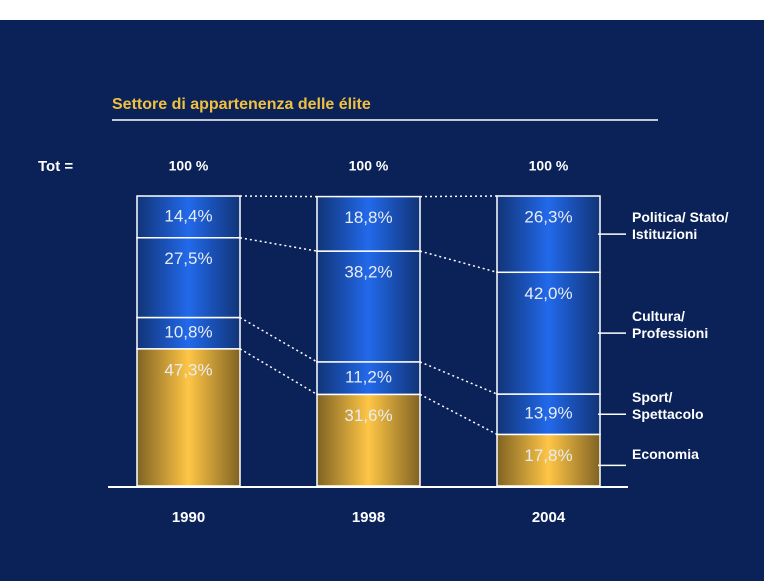  I want to click on value-label: 13,9%, so click(548, 413).